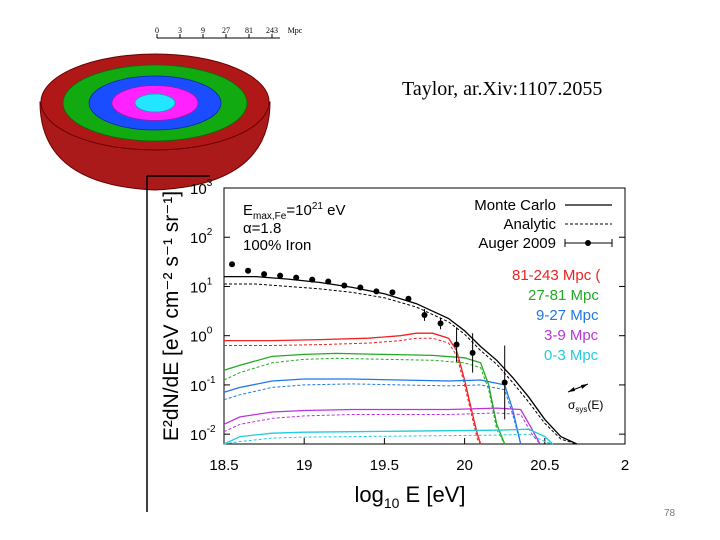 The image size is (720, 540). I want to click on scale-label: 81, so click(249, 30).